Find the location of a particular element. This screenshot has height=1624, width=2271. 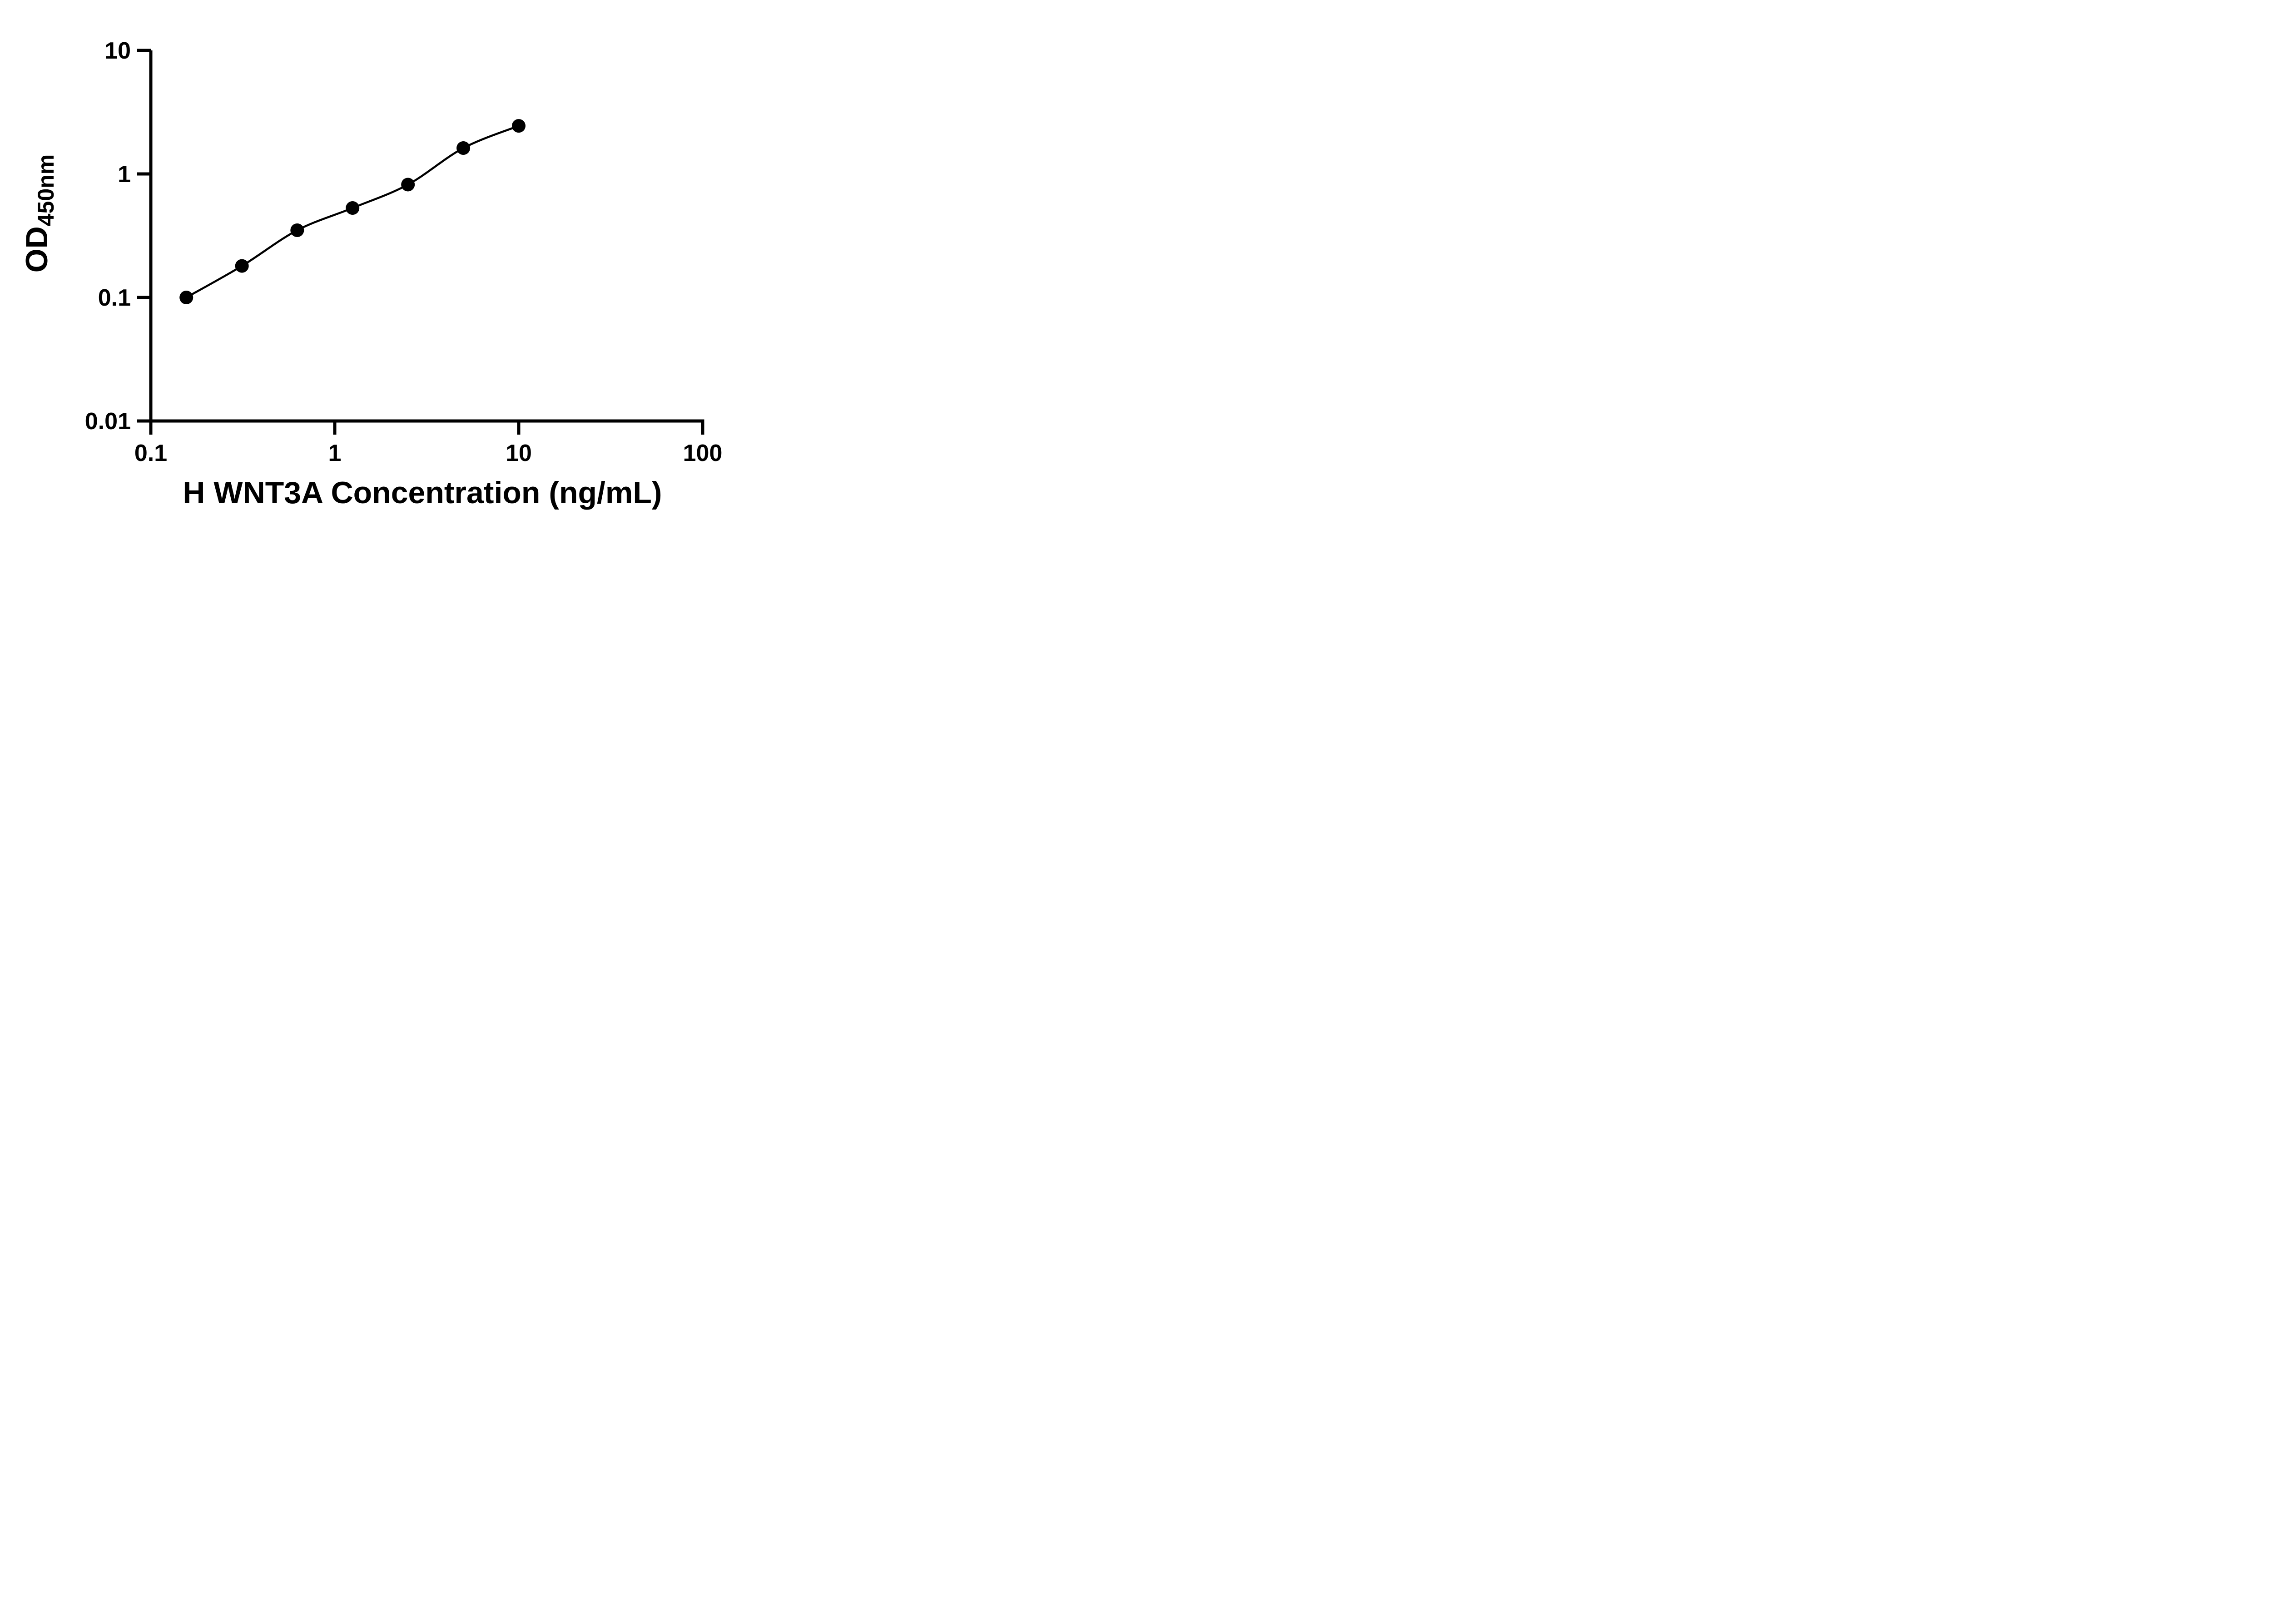

axes is located at coordinates (426, 236).